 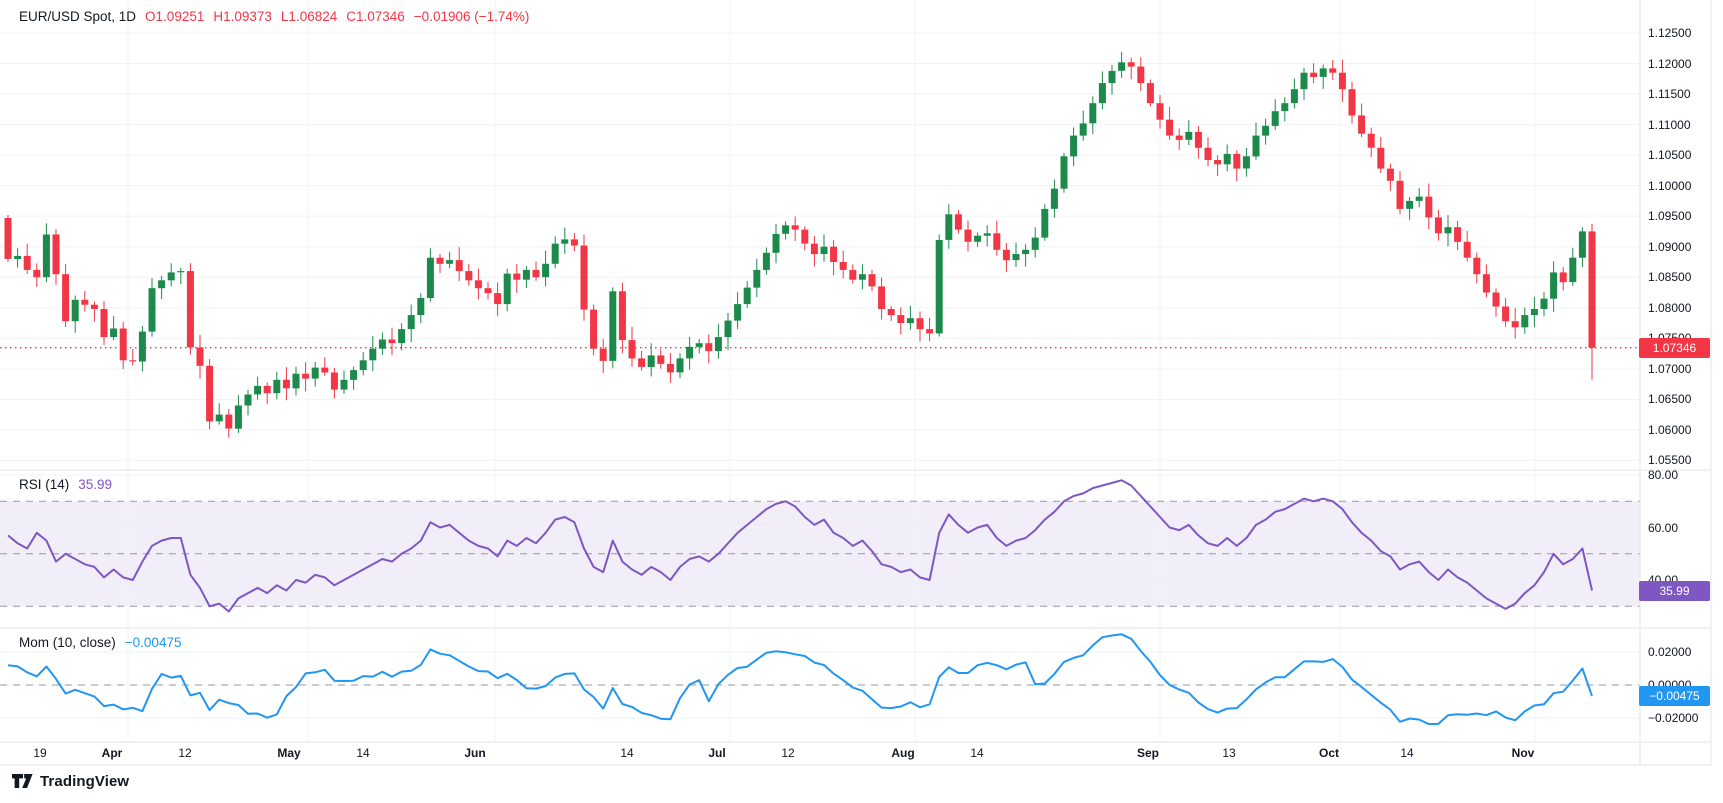 What do you see at coordinates (1674, 347) in the screenshot?
I see `last-price-badge: 1.07346` at bounding box center [1674, 347].